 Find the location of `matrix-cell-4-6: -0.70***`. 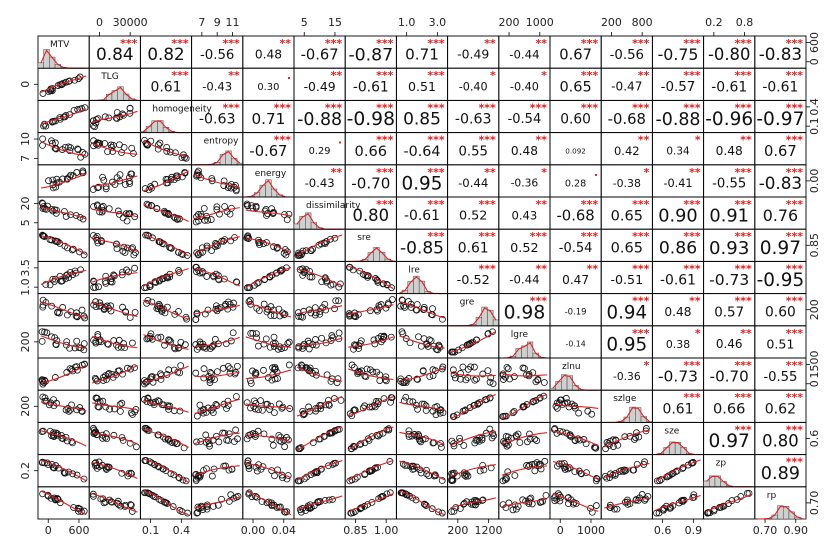

matrix-cell-4-6: -0.70*** is located at coordinates (370, 181).